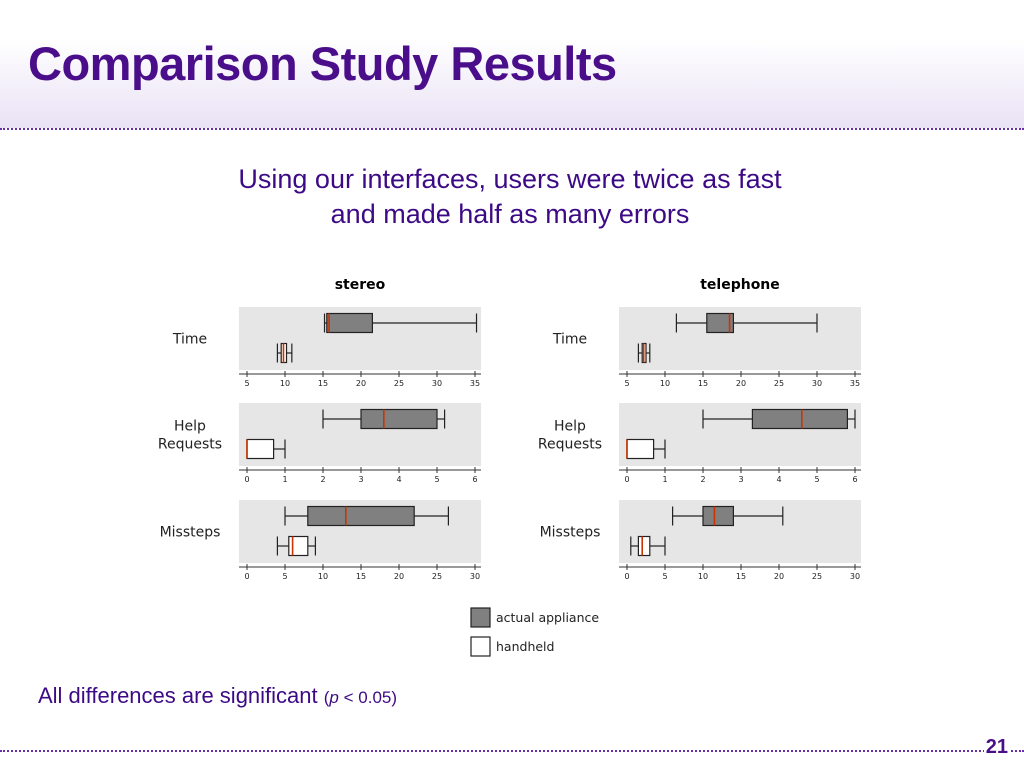  Describe the element at coordinates (334, 697) in the screenshot. I see `significance-note-p: p` at that location.